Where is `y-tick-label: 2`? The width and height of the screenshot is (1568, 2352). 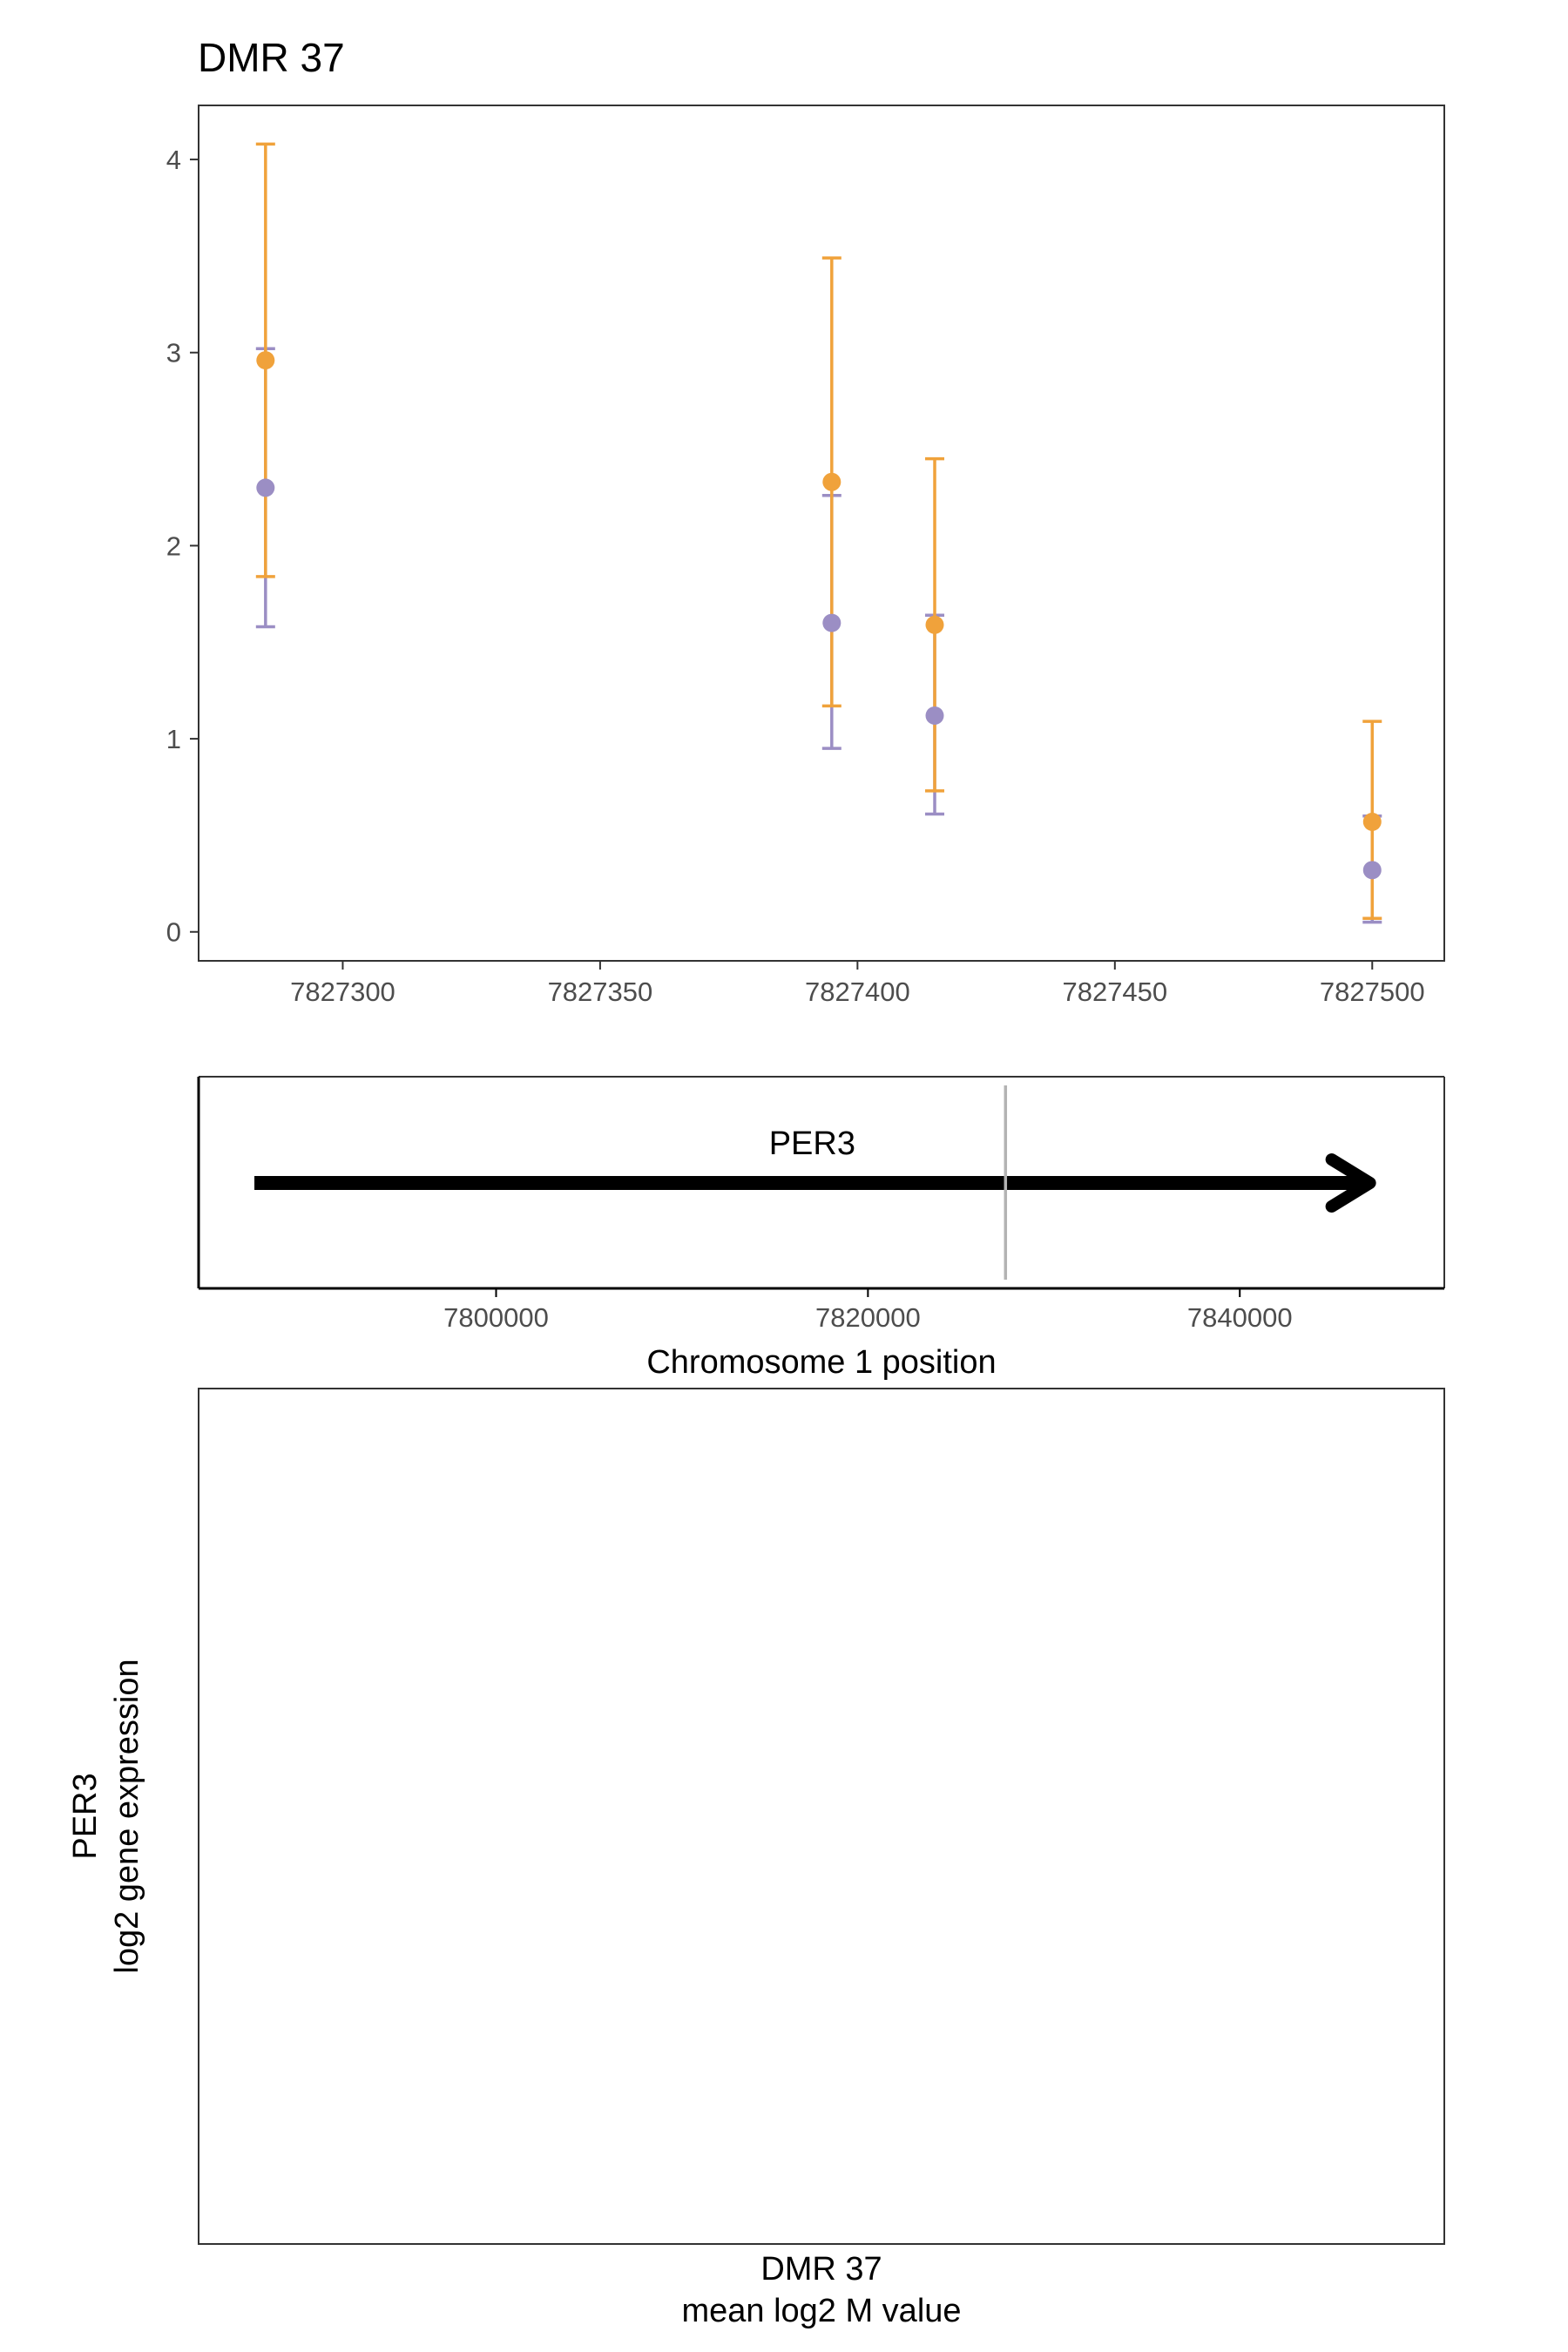 y-tick-label: 2 is located at coordinates (173, 546).